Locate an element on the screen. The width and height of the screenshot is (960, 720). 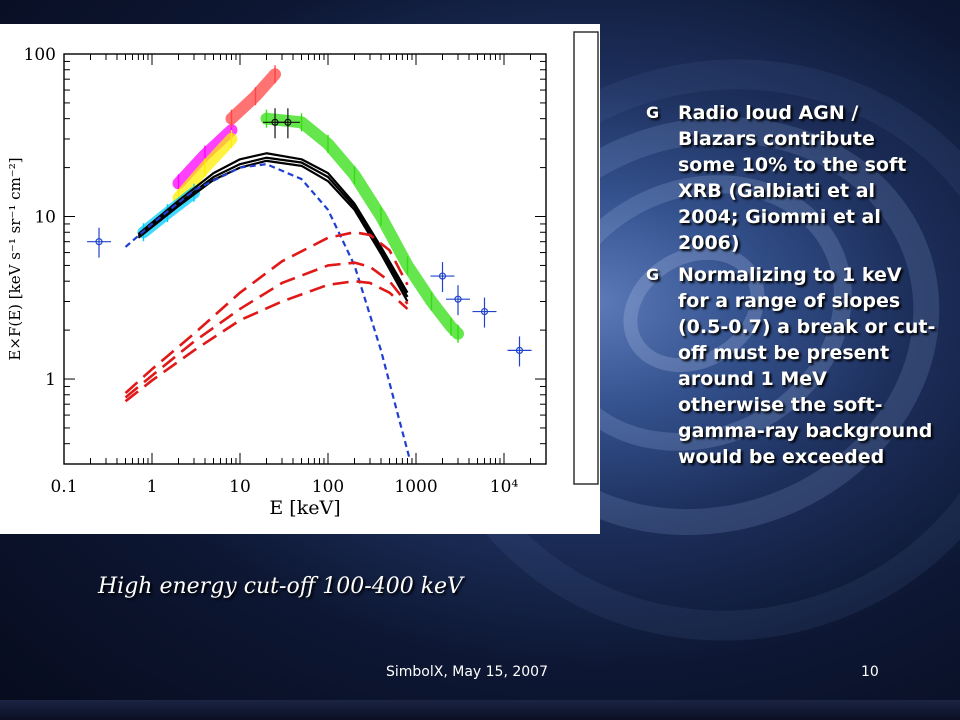
y-tick-label: 10 is located at coordinates (45, 218).